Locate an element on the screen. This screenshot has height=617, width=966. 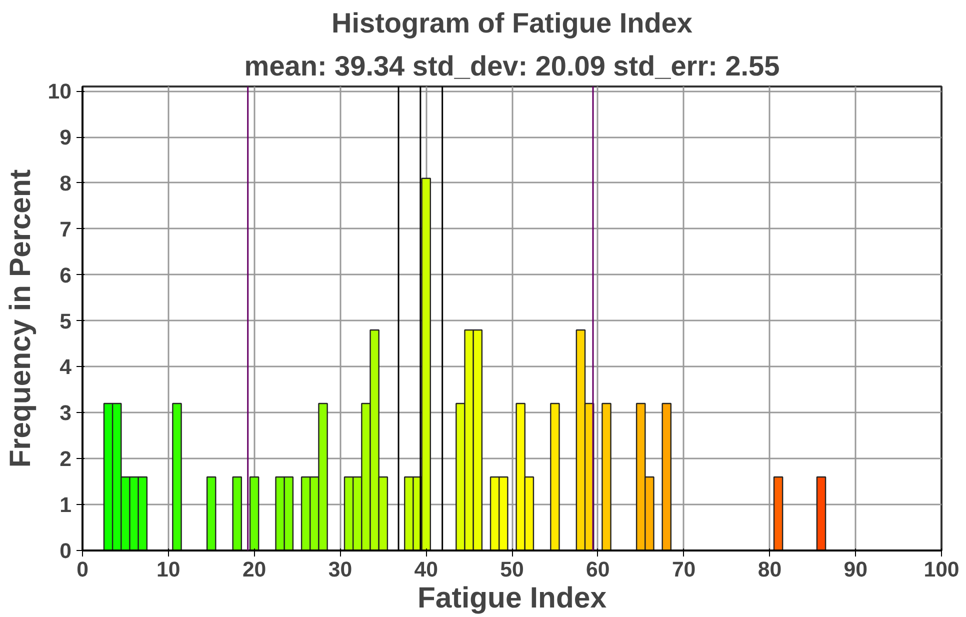
x-tick-label: 40 is located at coordinates (426, 570).